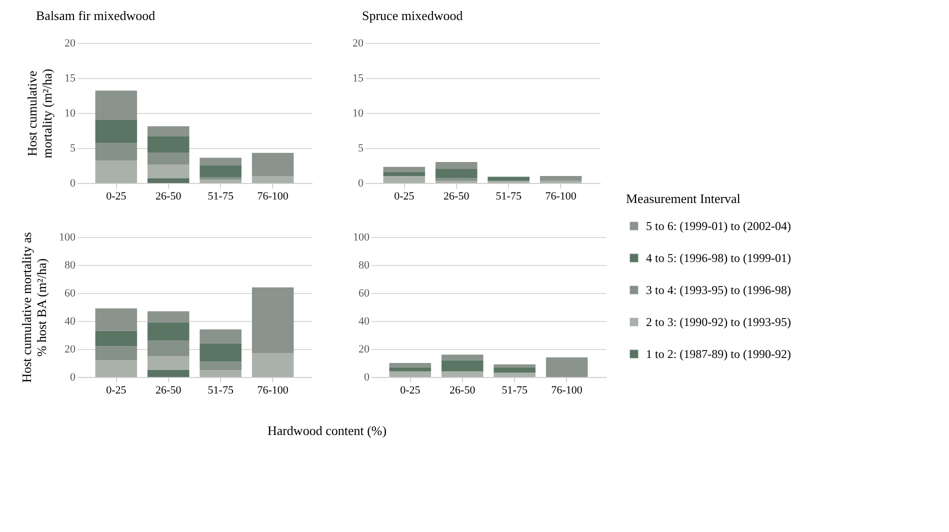  What do you see at coordinates (718, 258) in the screenshot?
I see `legend-label: 4 to 5: (1996-98) to (1999-01)` at bounding box center [718, 258].